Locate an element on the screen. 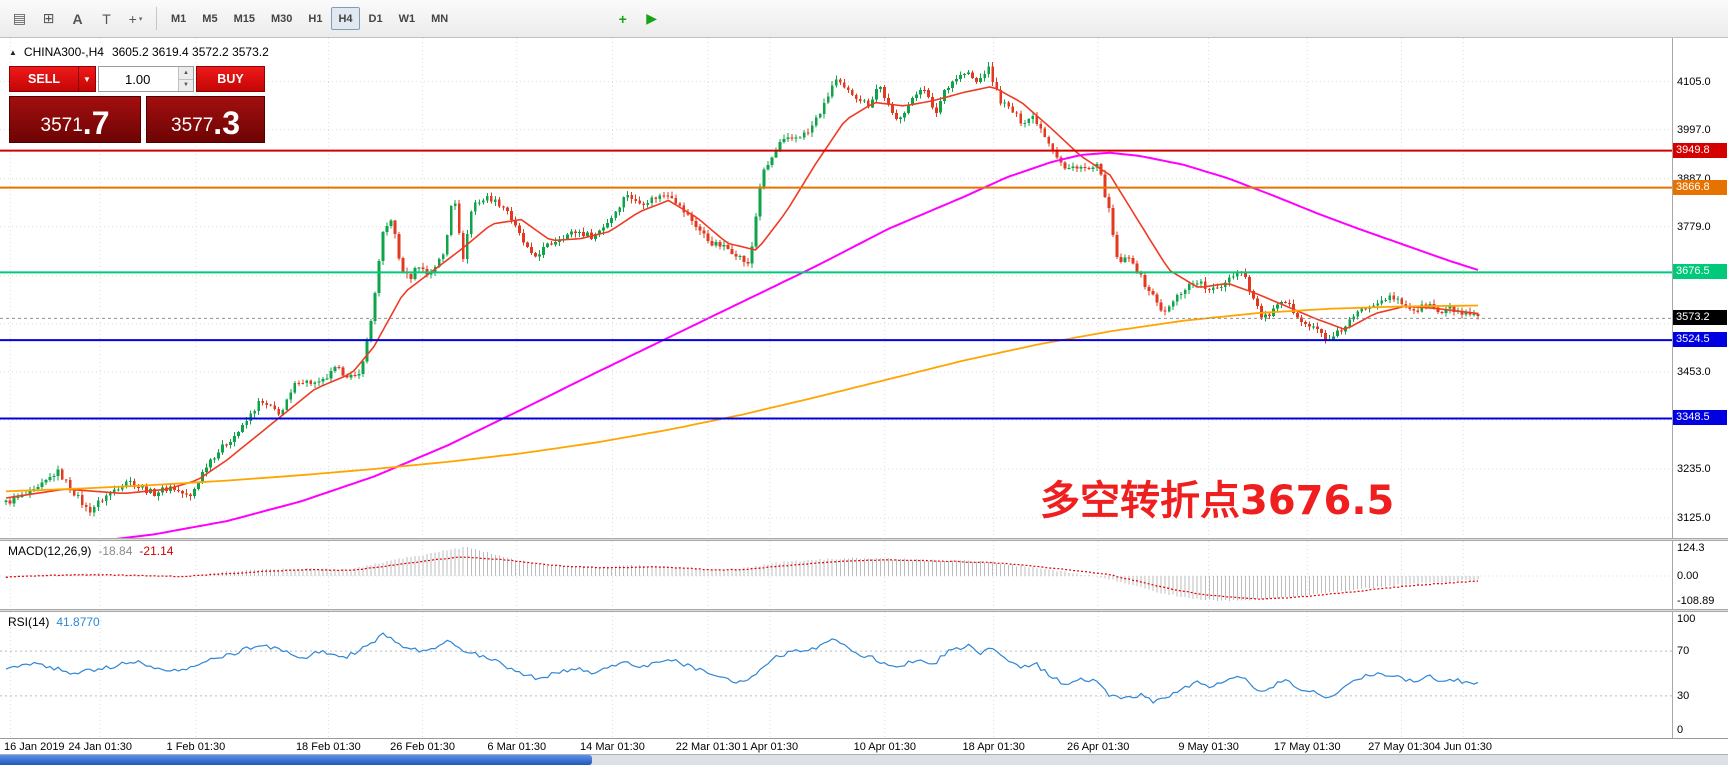 Image resolution: width=1728 pixels, height=765 pixels. rsi-name: RSI(14) is located at coordinates (29, 622).